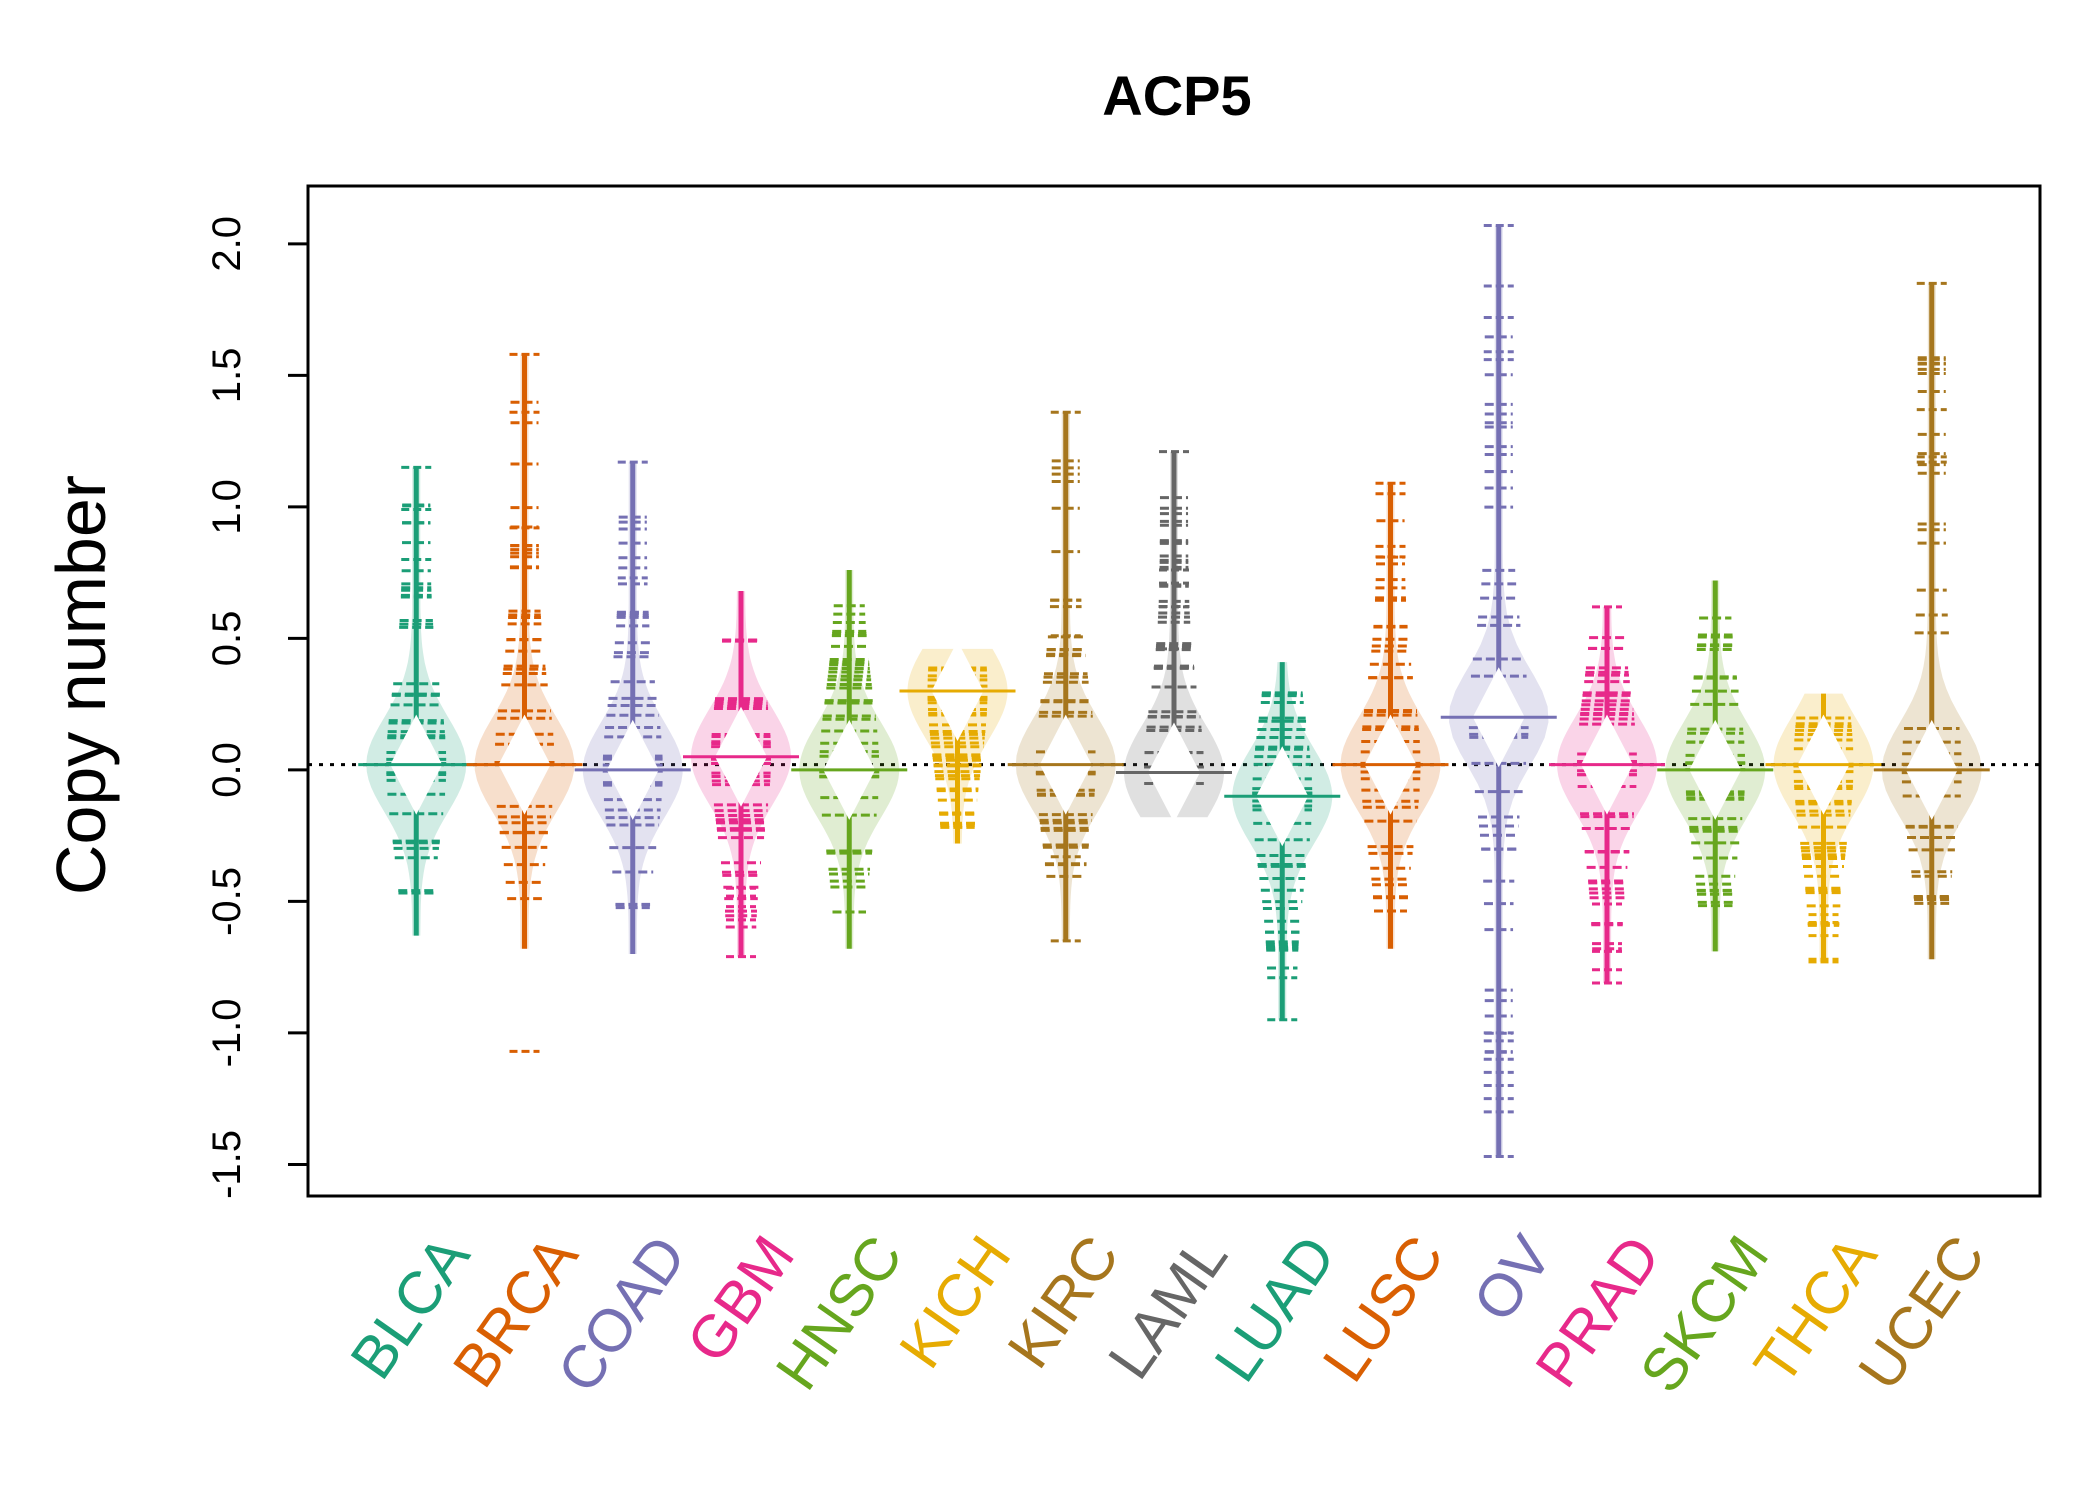 Image resolution: width=2100 pixels, height=1505 pixels. What do you see at coordinates (227, 1032) in the screenshot?
I see `y-tick-label: -1.0` at bounding box center [227, 1032].